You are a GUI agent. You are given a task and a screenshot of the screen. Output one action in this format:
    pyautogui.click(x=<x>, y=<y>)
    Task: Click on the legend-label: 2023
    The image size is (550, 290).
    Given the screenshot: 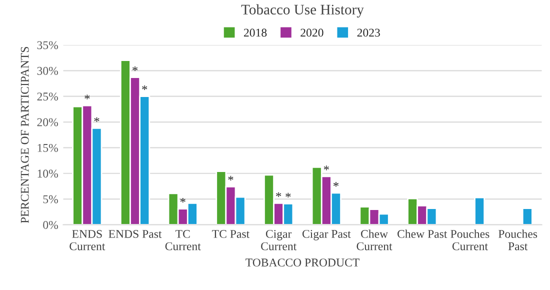 What is the action you would take?
    pyautogui.click(x=368, y=32)
    